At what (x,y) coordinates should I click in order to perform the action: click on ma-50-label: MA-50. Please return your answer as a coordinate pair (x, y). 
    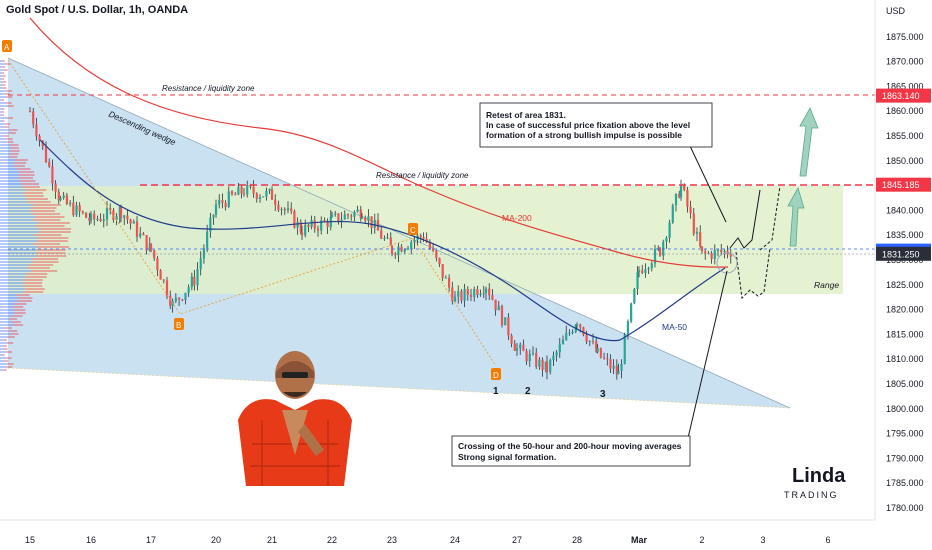
    Looking at the image, I should click on (674, 327).